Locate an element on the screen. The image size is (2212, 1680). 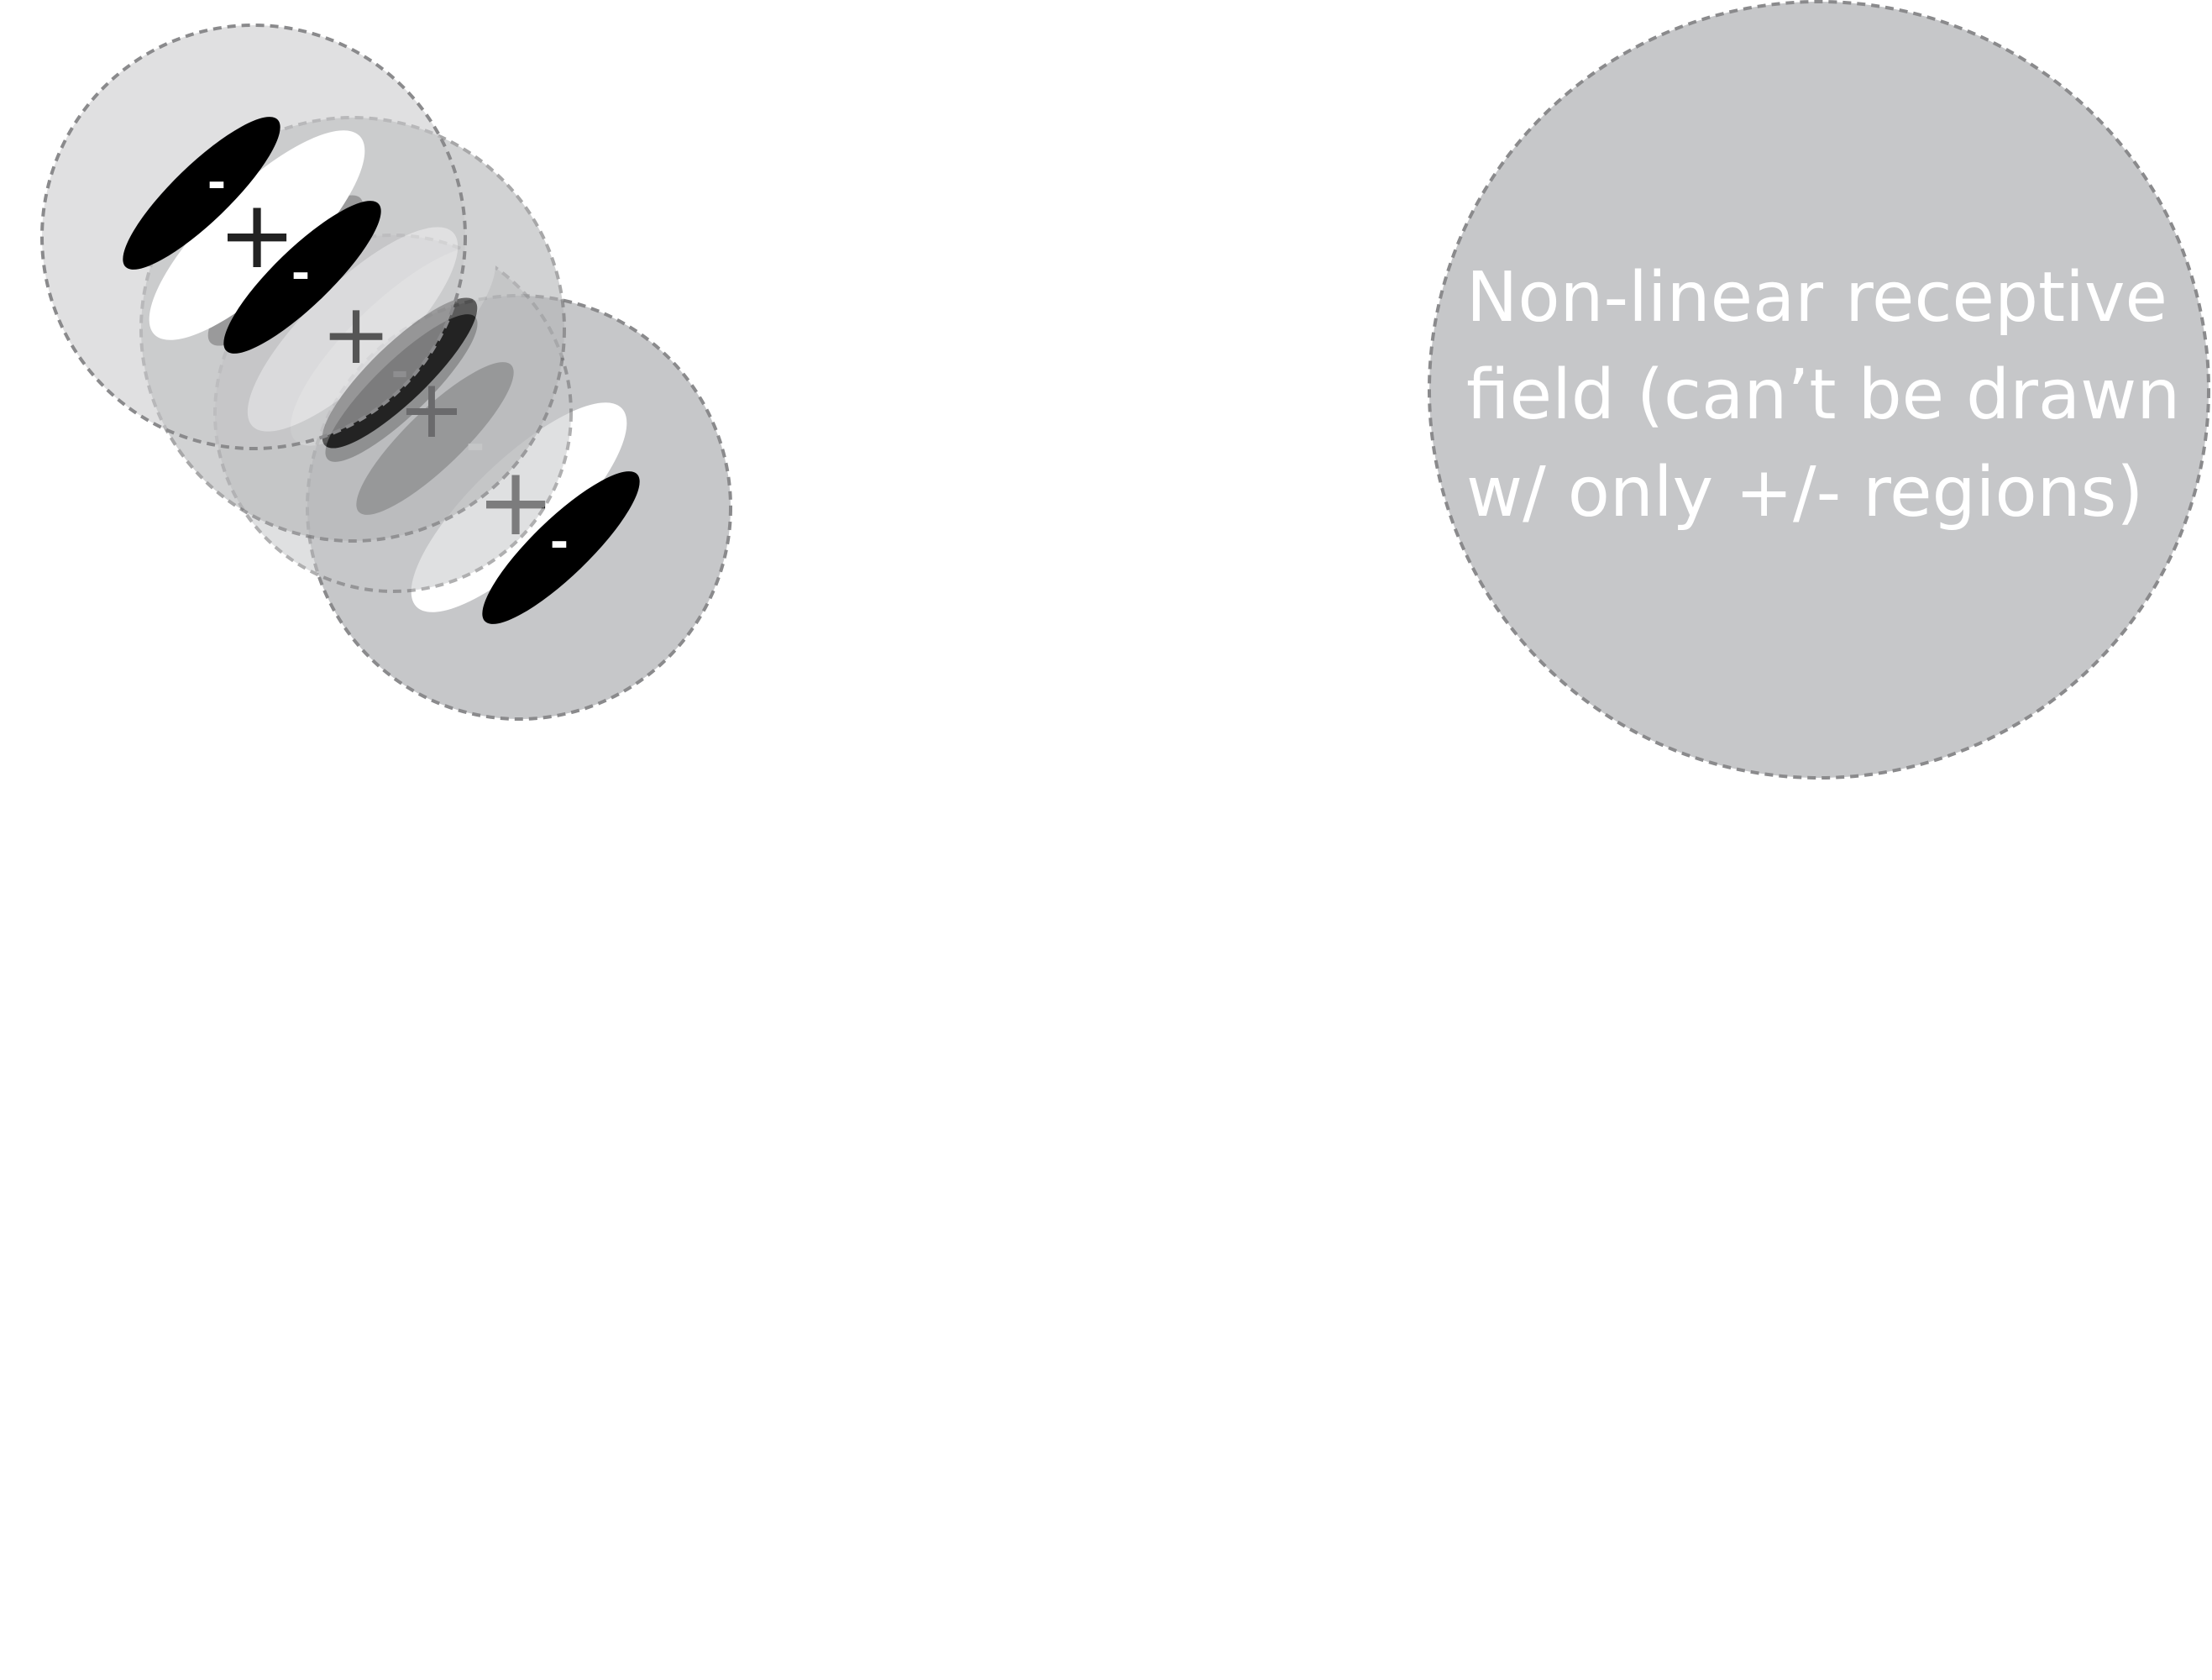
off-region-4b is located at coordinates (561, 547).